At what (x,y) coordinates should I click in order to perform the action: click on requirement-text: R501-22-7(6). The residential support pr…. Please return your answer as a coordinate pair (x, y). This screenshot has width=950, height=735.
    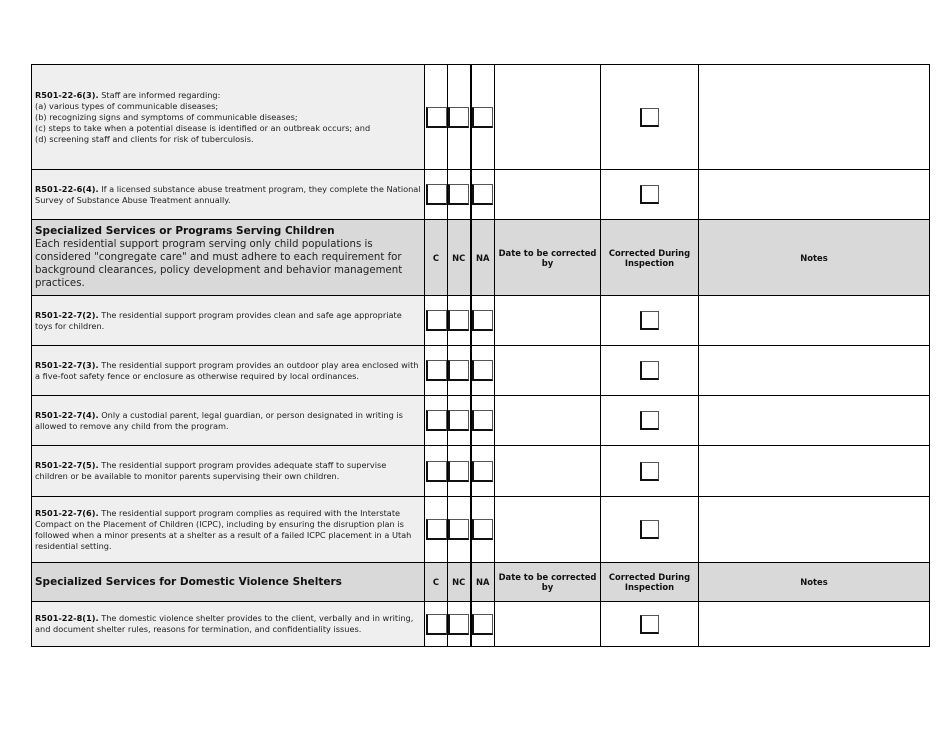
    Looking at the image, I should click on (228, 529).